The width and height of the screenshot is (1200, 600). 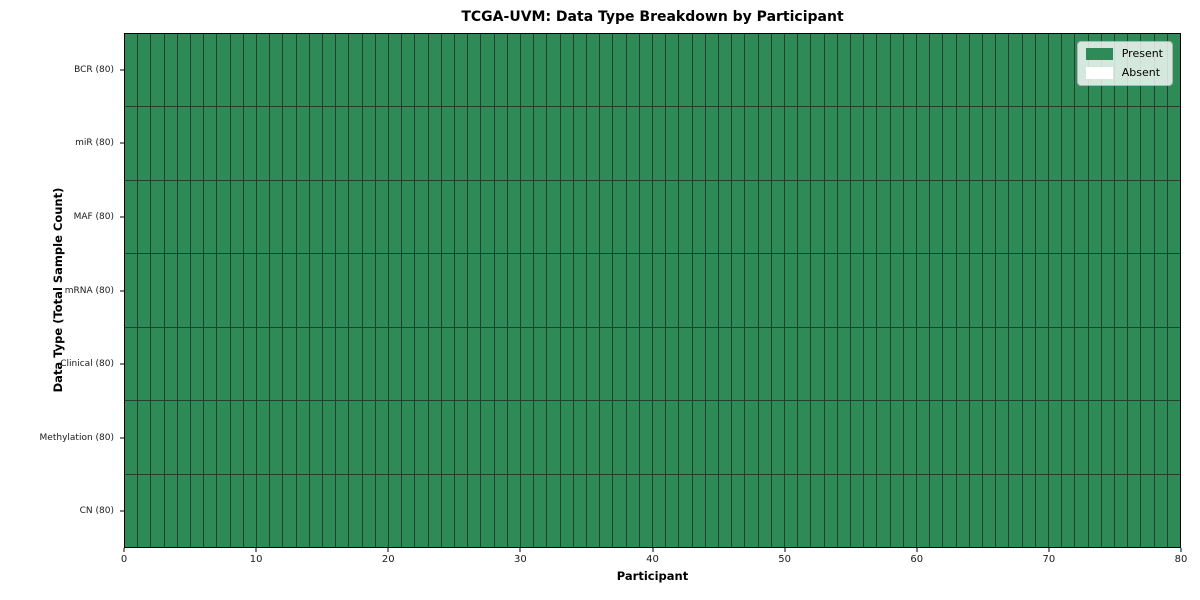 I want to click on legend-swatch-icon, so click(x=1099, y=54).